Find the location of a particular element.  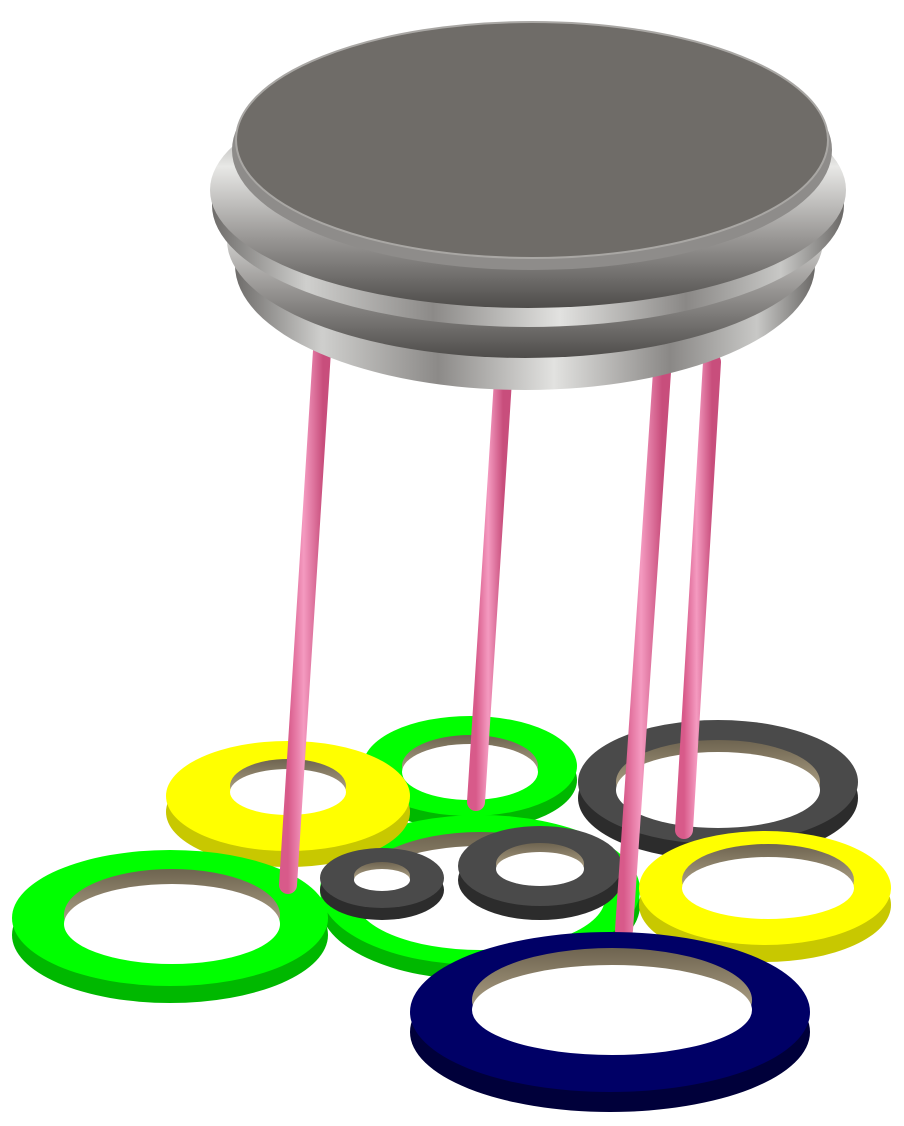

dark-ring-right is located at coordinates (718, 790).